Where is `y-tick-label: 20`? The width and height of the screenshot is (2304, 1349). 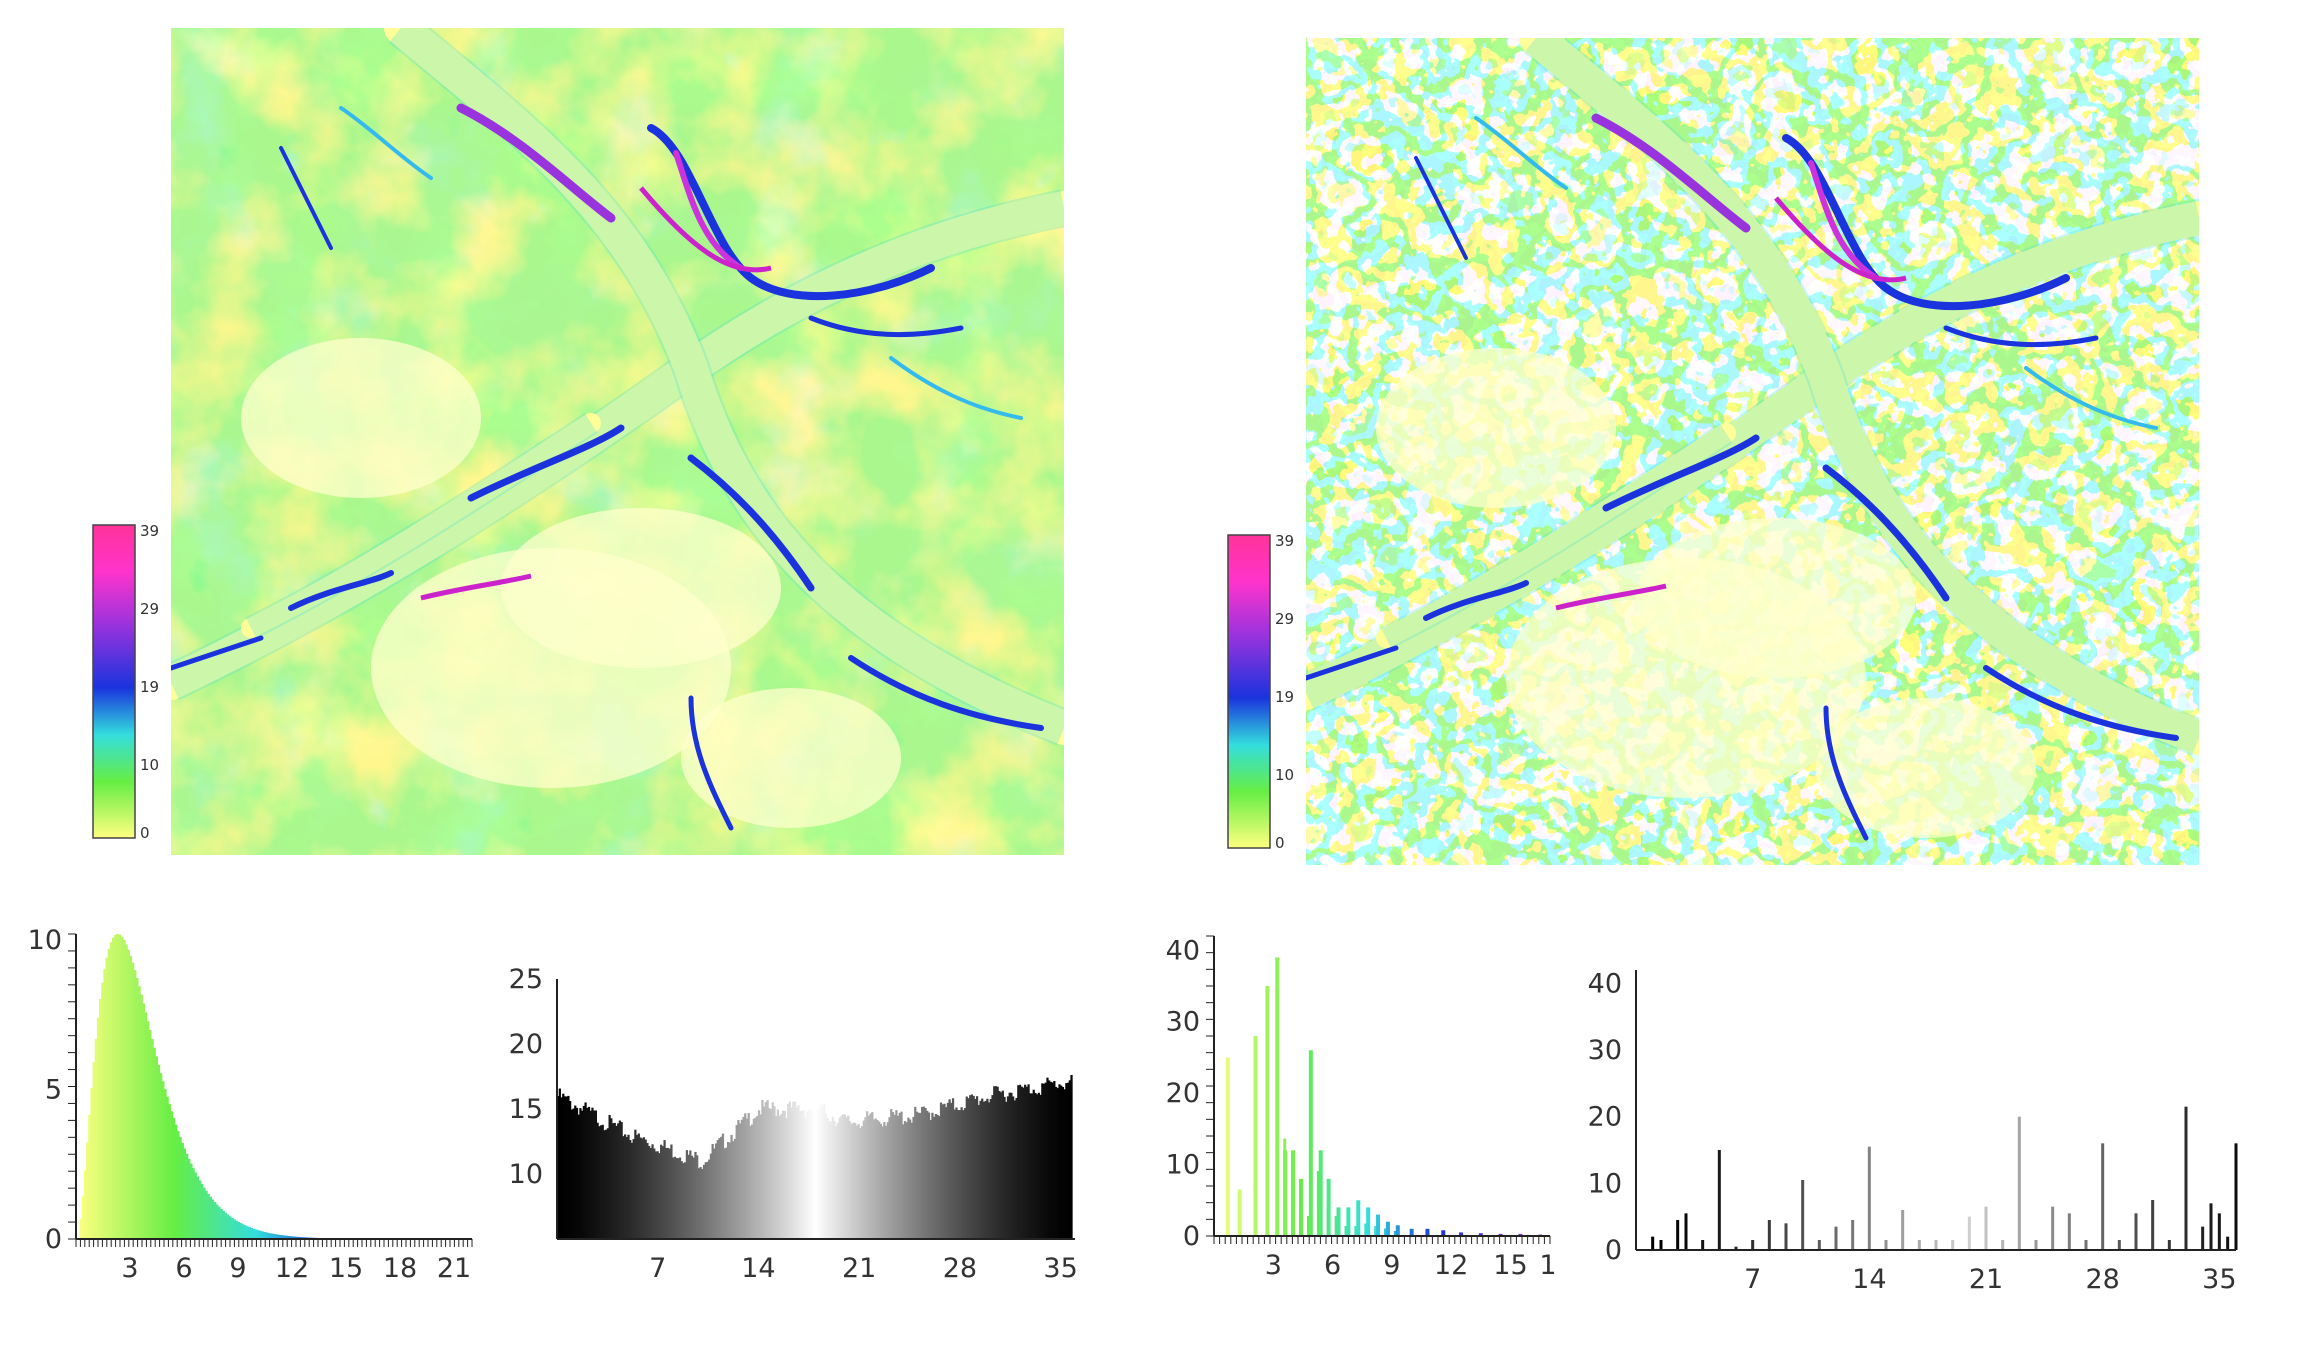
y-tick-label: 20 is located at coordinates (1605, 1117).